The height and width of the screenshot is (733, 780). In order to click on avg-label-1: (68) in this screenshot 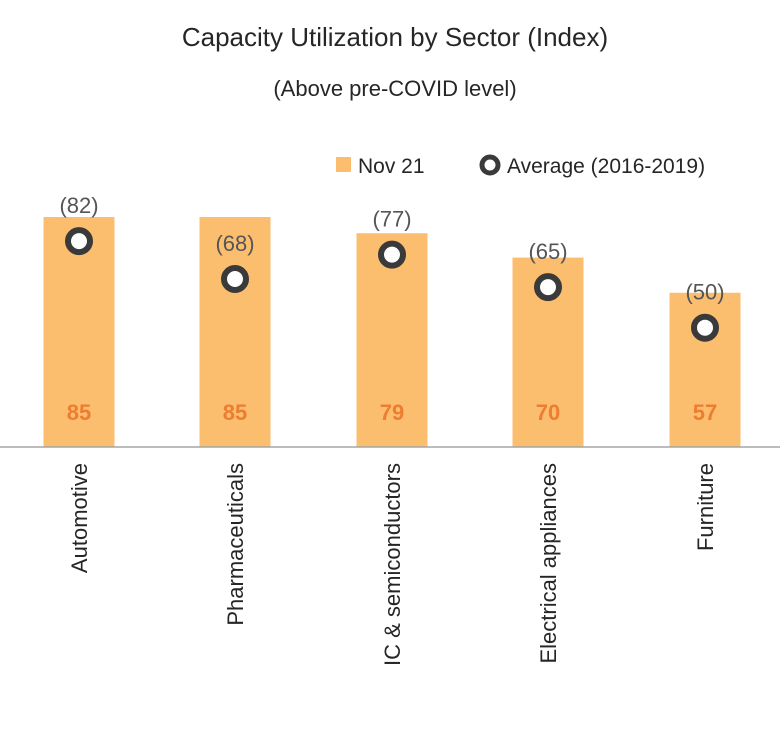, I will do `click(234, 243)`.